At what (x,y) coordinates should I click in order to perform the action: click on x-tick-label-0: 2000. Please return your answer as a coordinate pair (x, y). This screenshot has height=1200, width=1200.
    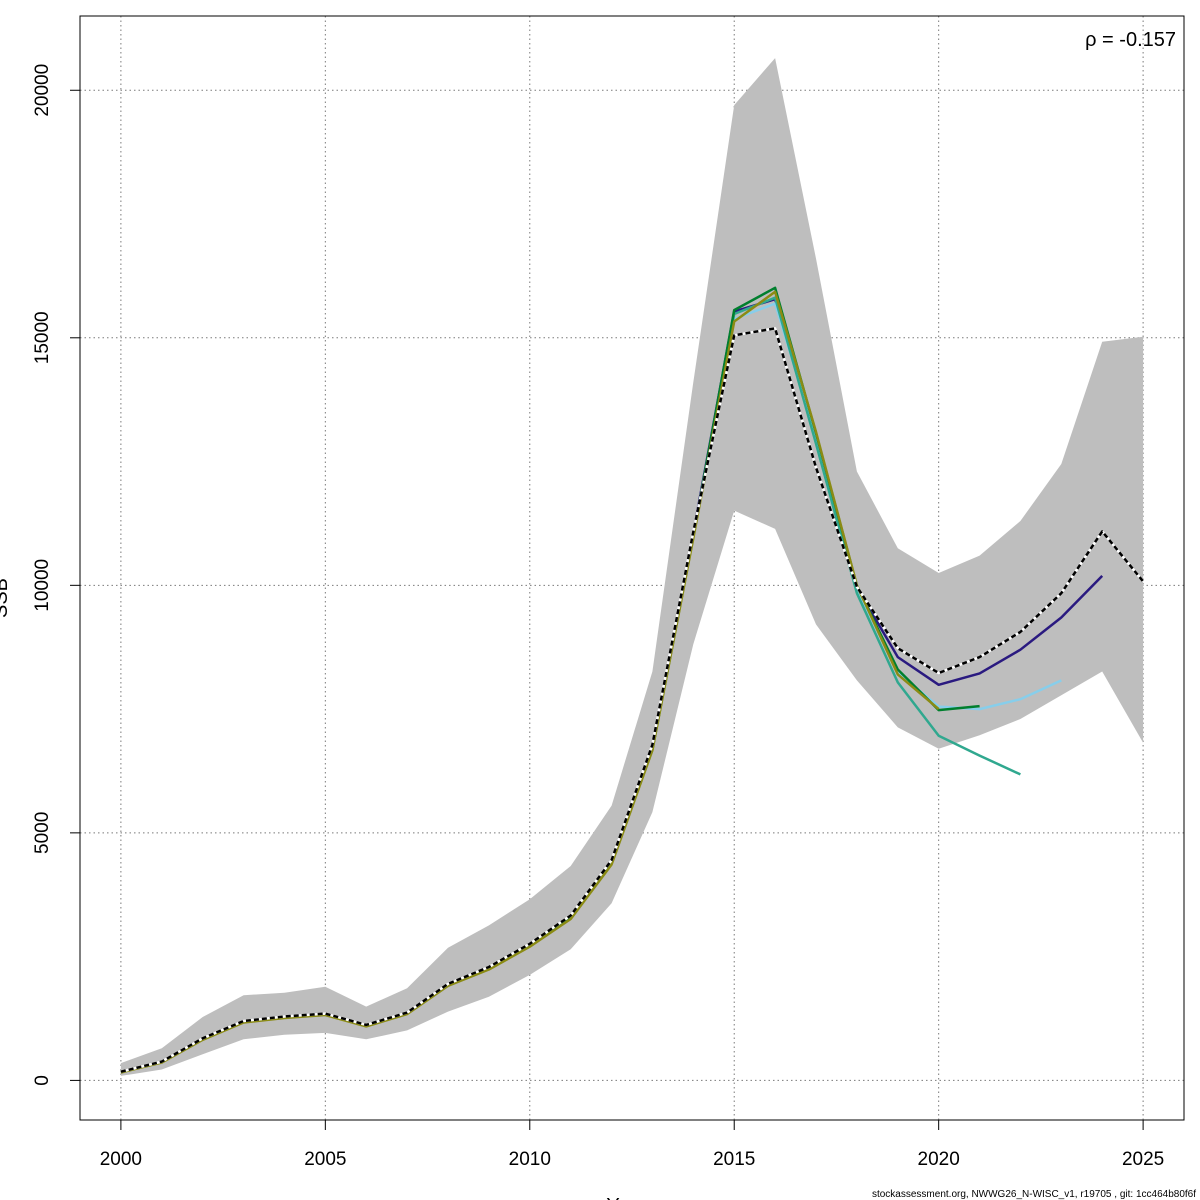
    Looking at the image, I should click on (121, 1159).